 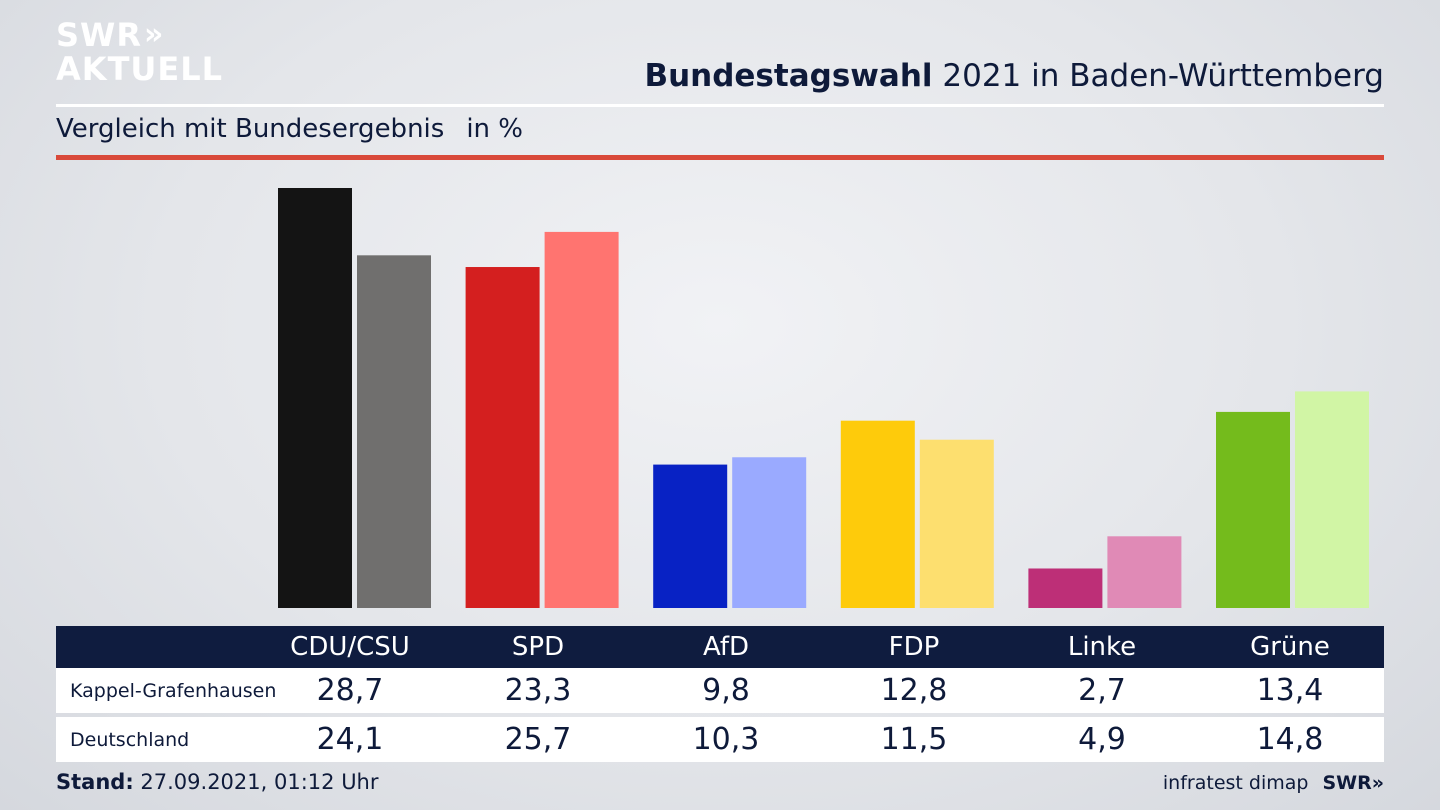 I want to click on page-title: Bundestagswahl 2021 in Baden-Württemberg, so click(x=1014, y=76).